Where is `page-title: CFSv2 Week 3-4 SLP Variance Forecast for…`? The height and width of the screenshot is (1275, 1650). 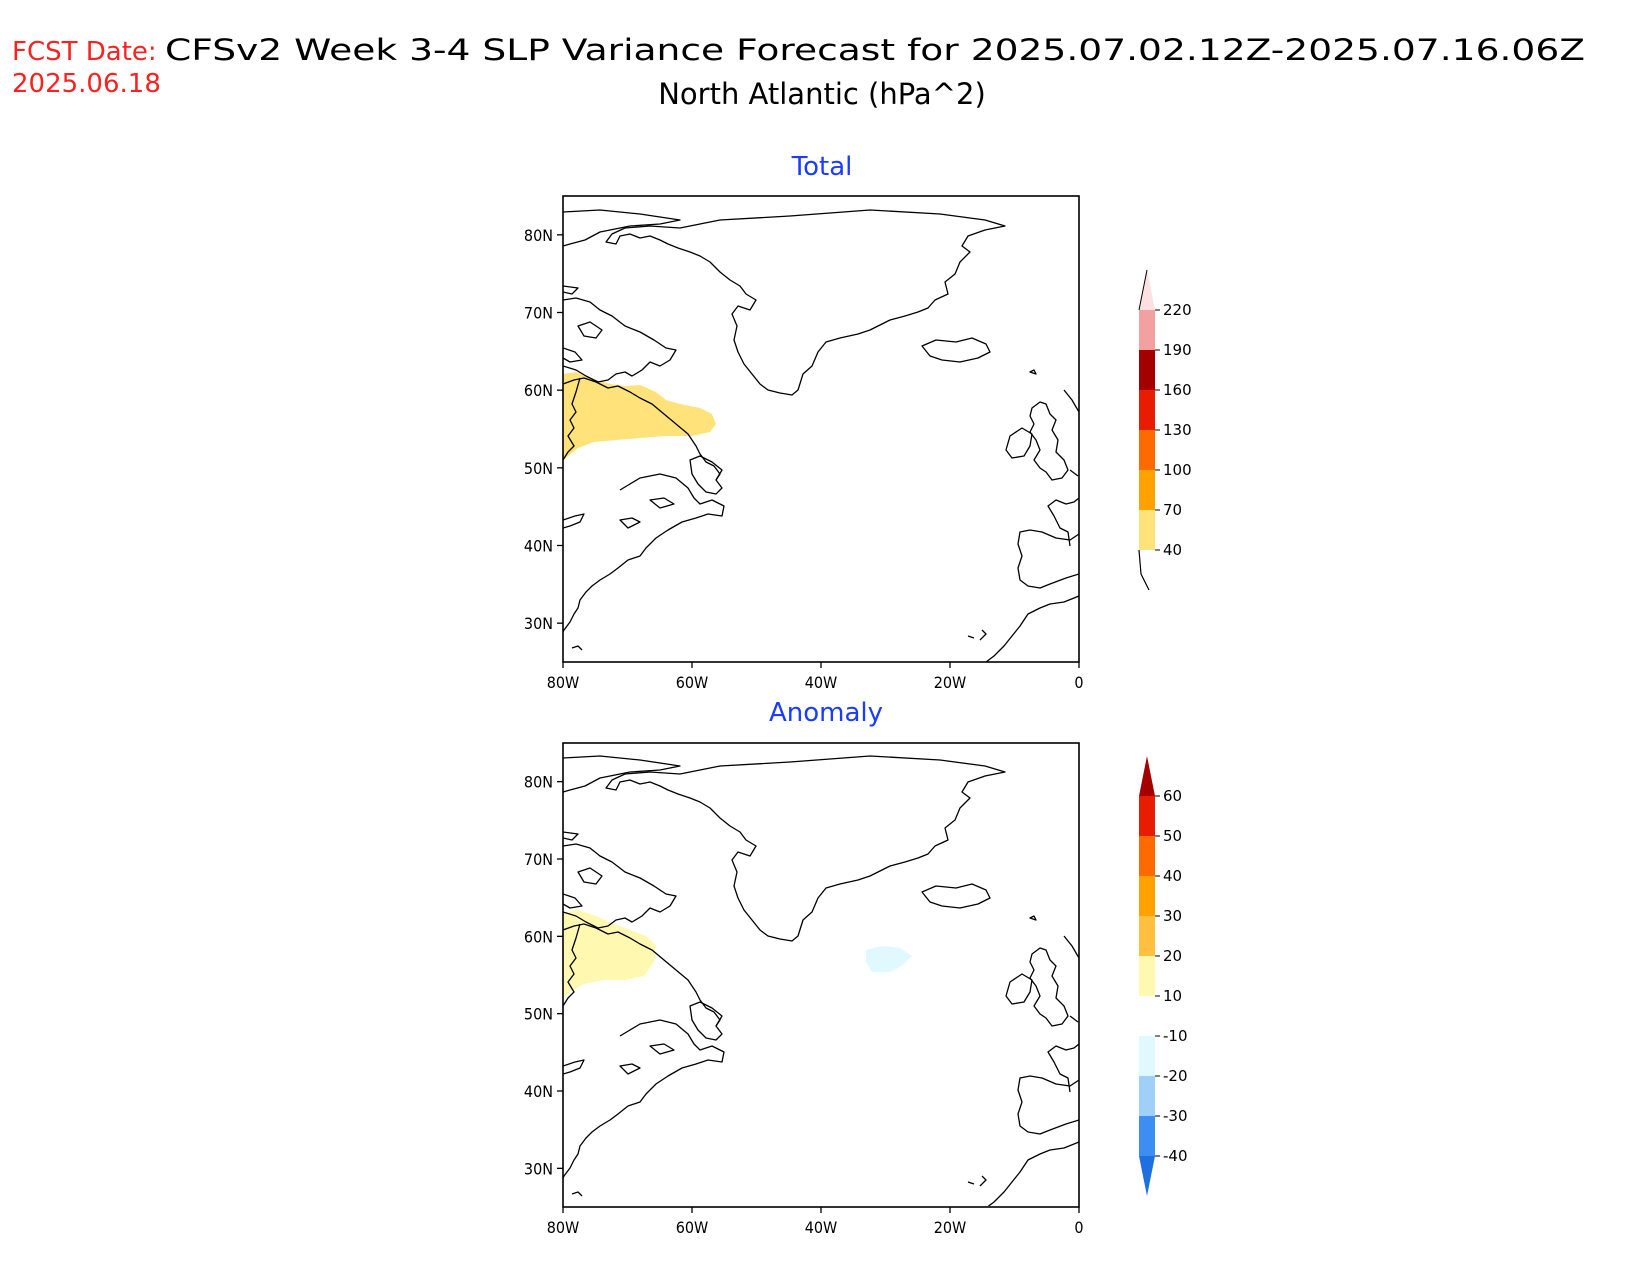 page-title: CFSv2 Week 3-4 SLP Variance Forecast for… is located at coordinates (875, 50).